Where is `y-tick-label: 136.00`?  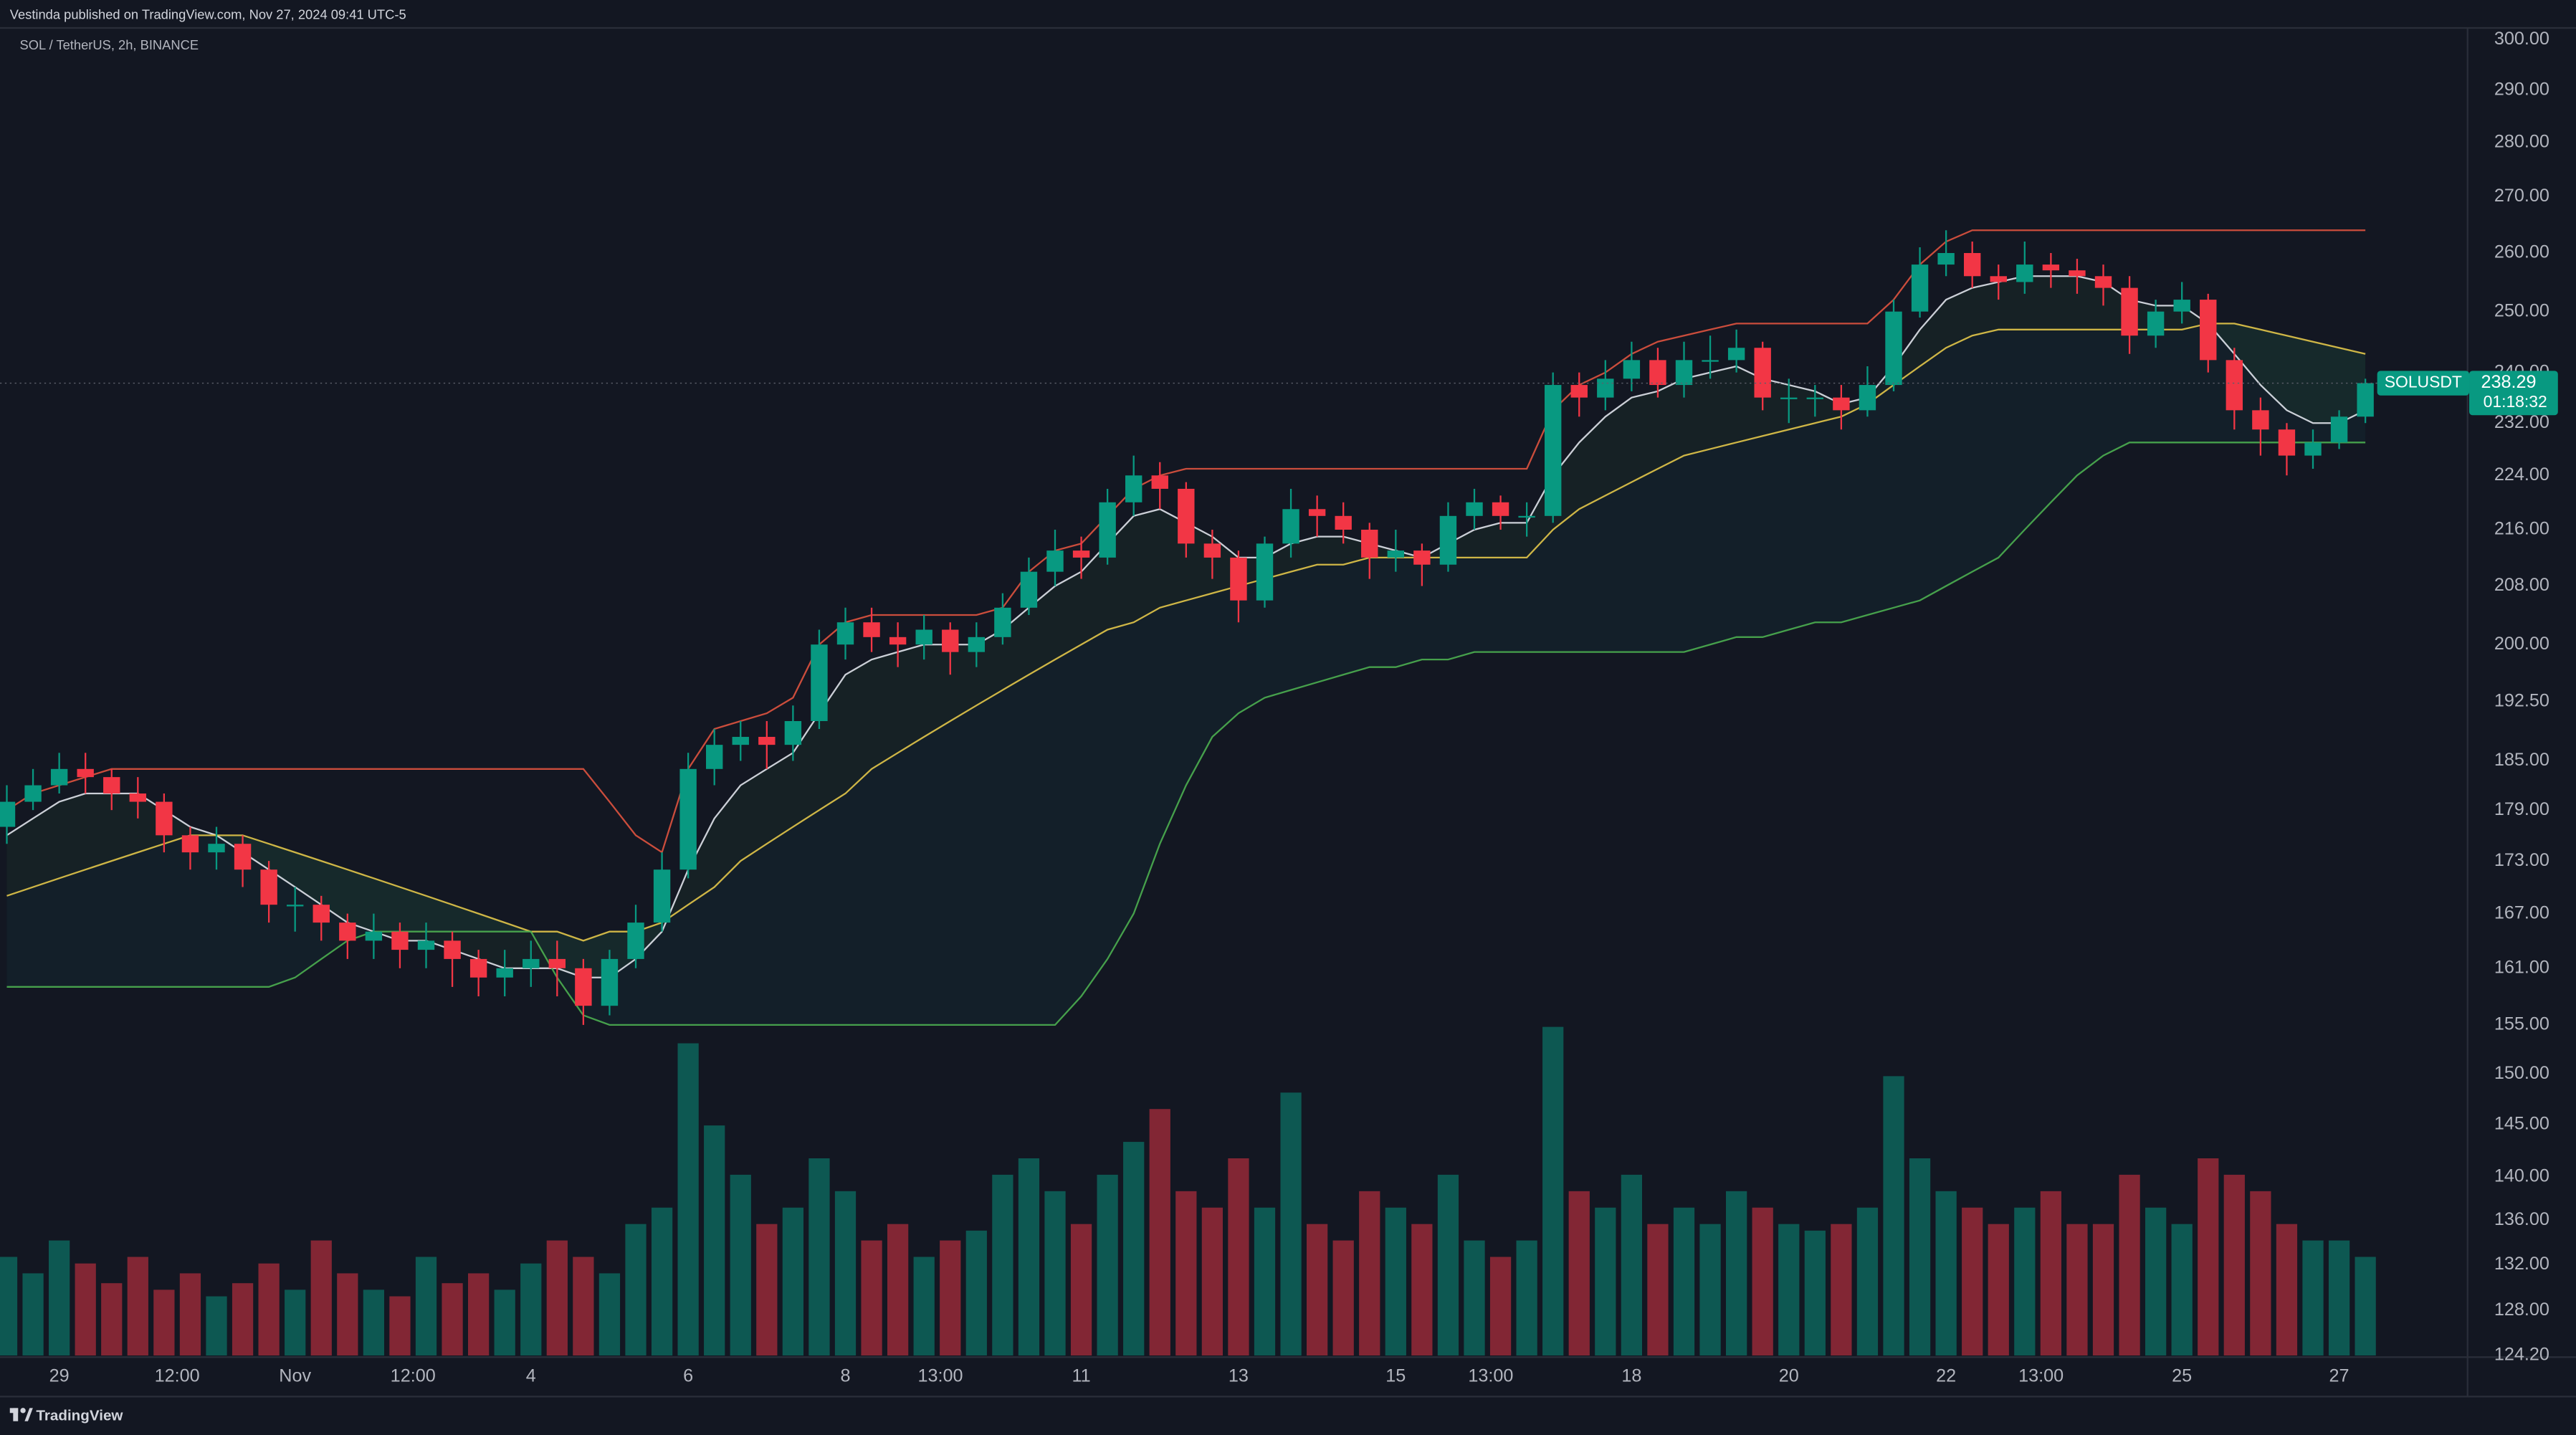
y-tick-label: 136.00 is located at coordinates (2521, 1219).